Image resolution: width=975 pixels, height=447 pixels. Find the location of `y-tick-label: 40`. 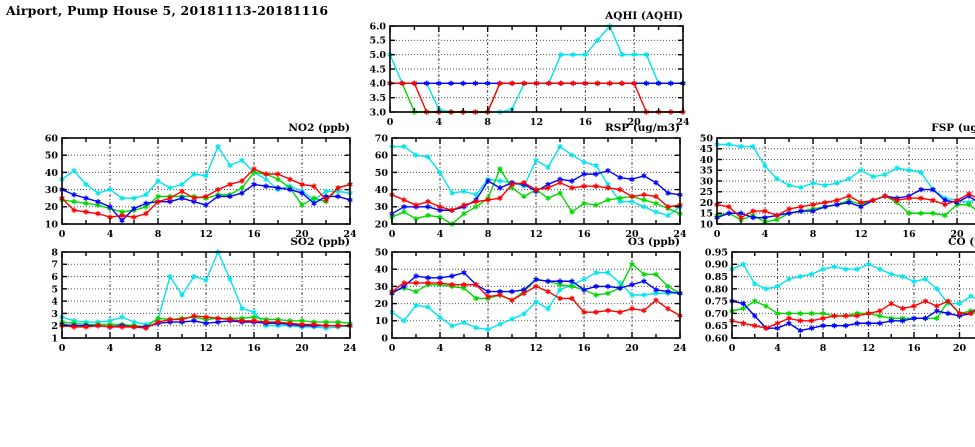

y-tick-label: 40 is located at coordinates (707, 160).